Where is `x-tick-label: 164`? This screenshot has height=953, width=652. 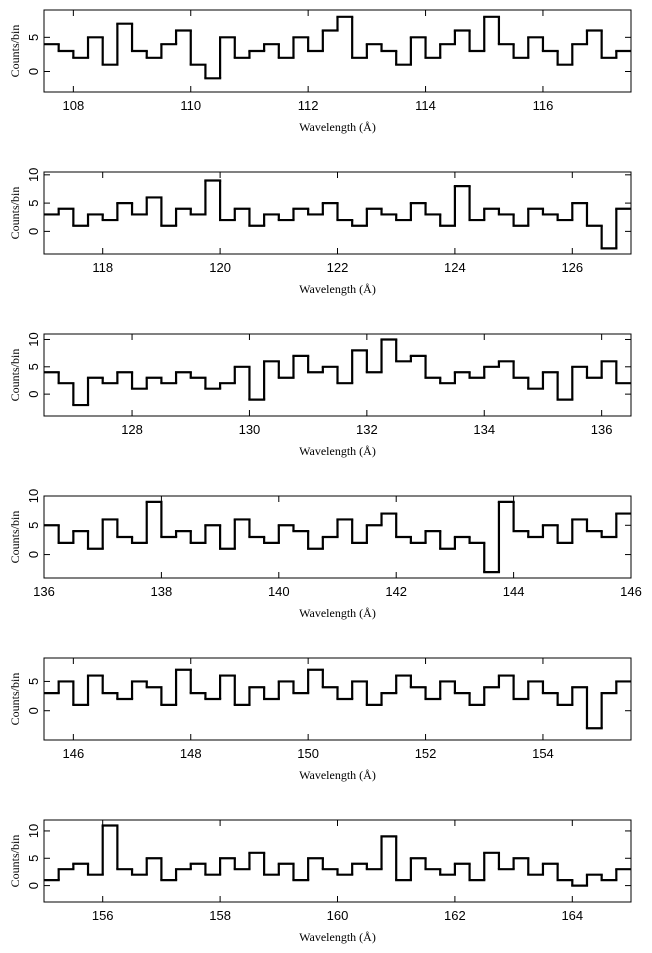 x-tick-label: 164 is located at coordinates (572, 915).